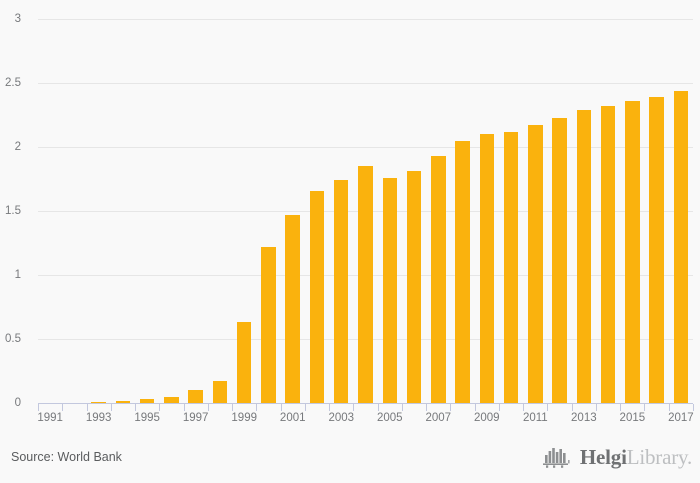  What do you see at coordinates (656, 456) in the screenshot?
I see `logo-word-secondary: Library` at bounding box center [656, 456].